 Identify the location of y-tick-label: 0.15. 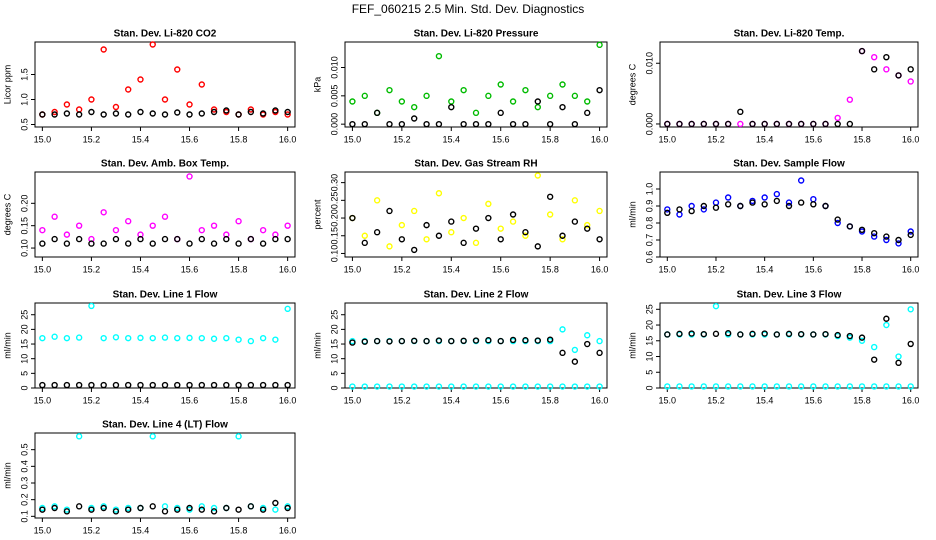
(334, 236).